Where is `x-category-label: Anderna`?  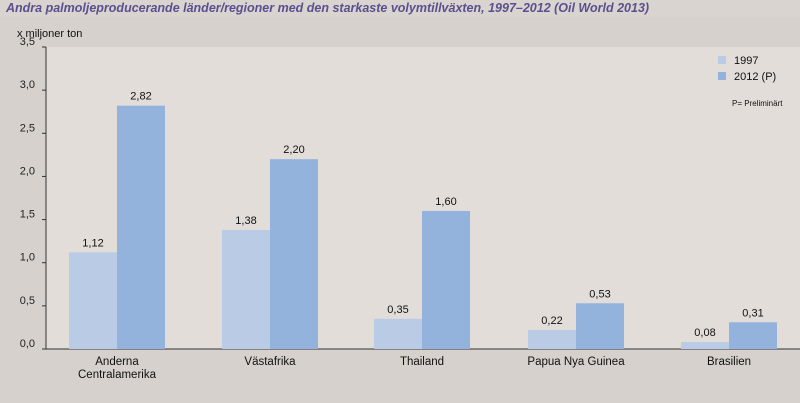 x-category-label: Anderna is located at coordinates (117, 362).